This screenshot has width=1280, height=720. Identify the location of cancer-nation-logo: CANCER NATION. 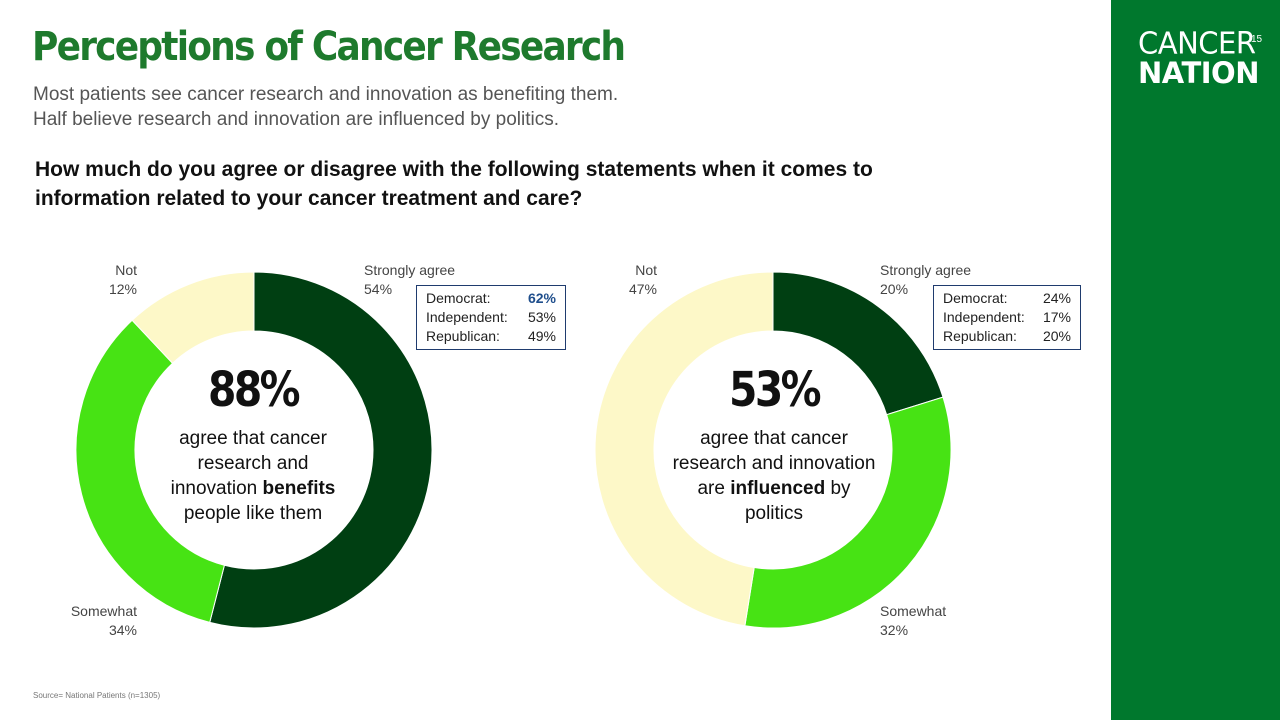
(1198, 57).